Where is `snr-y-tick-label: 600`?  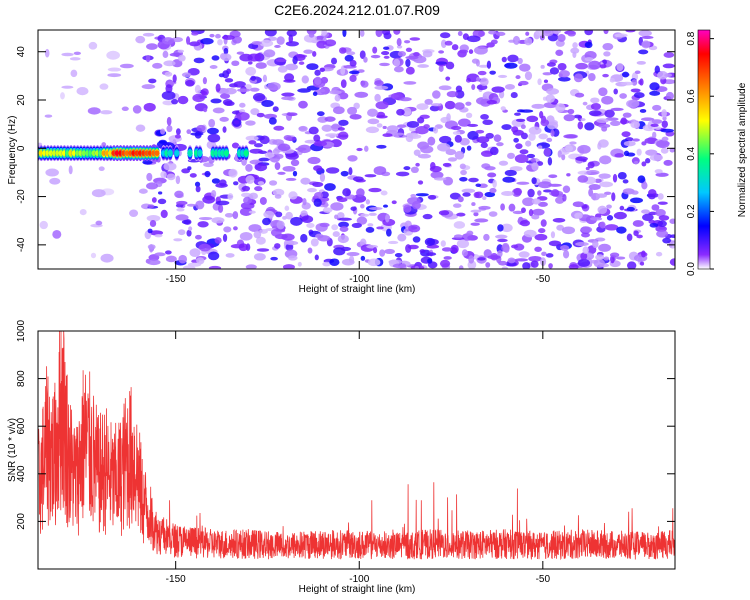
snr-y-tick-label: 600 is located at coordinates (21, 425).